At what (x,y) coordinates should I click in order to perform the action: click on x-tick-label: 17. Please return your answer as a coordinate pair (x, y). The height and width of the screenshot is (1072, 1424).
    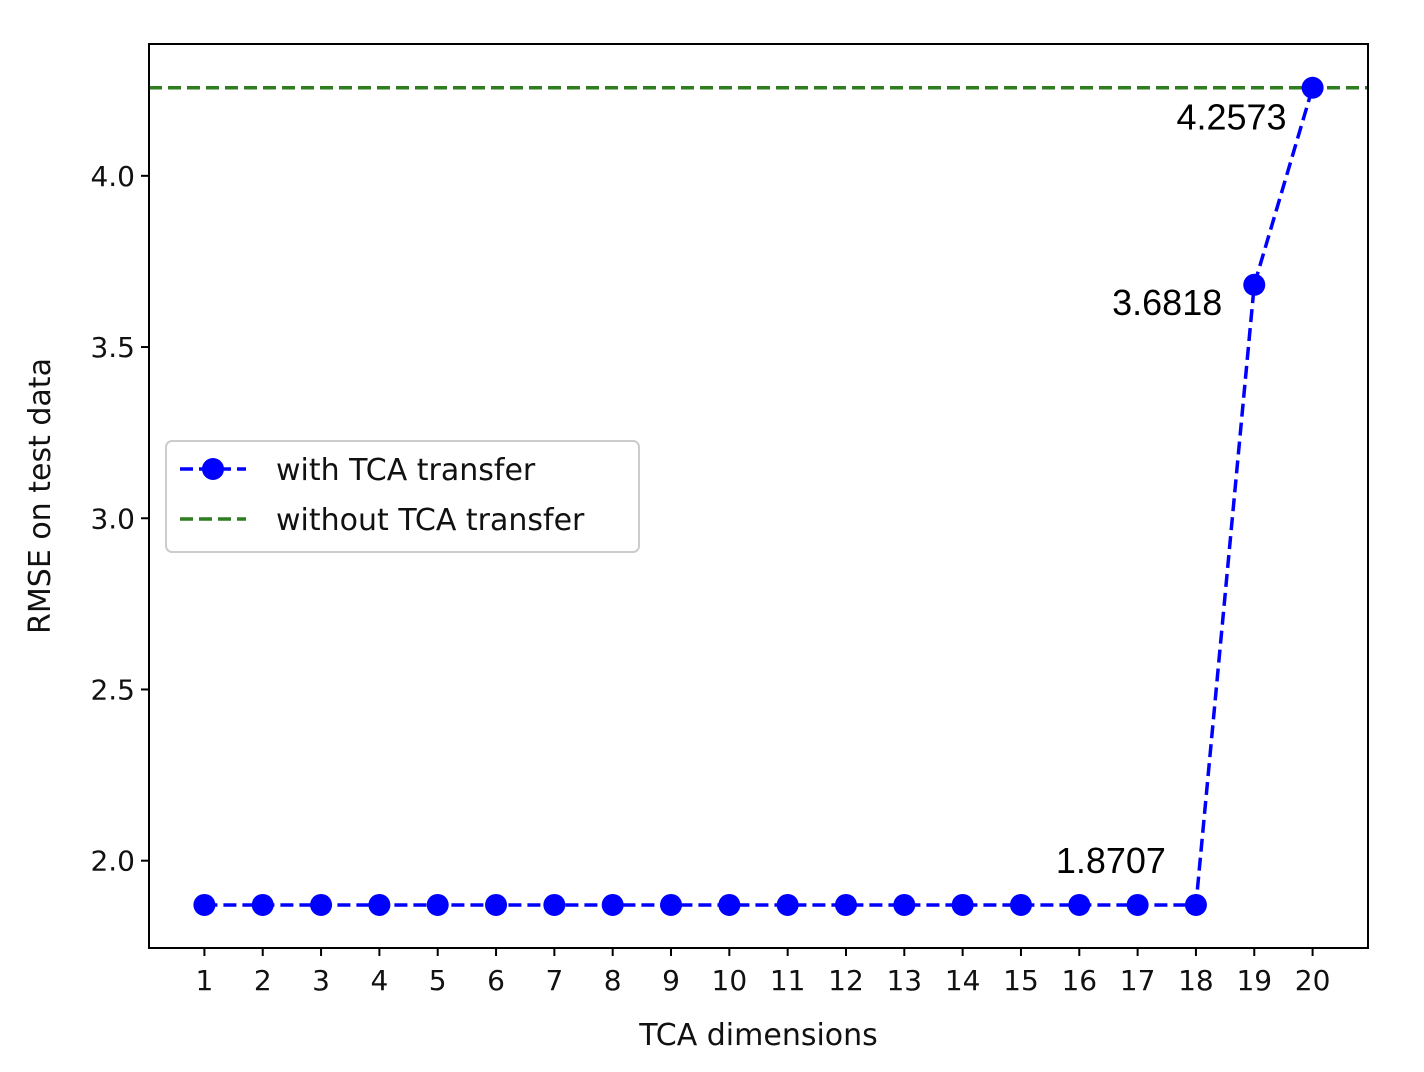
    Looking at the image, I should click on (1138, 980).